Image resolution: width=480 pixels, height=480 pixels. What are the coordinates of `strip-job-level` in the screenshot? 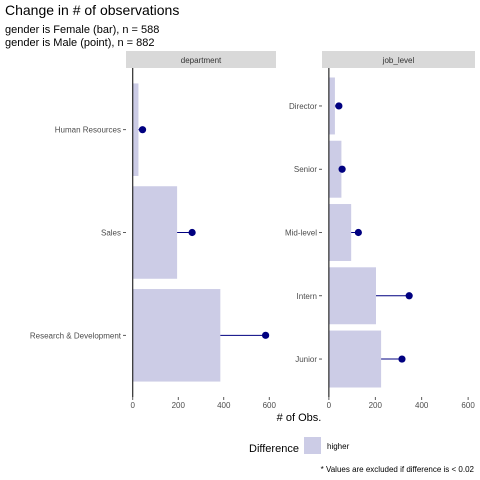 It's located at (398, 59).